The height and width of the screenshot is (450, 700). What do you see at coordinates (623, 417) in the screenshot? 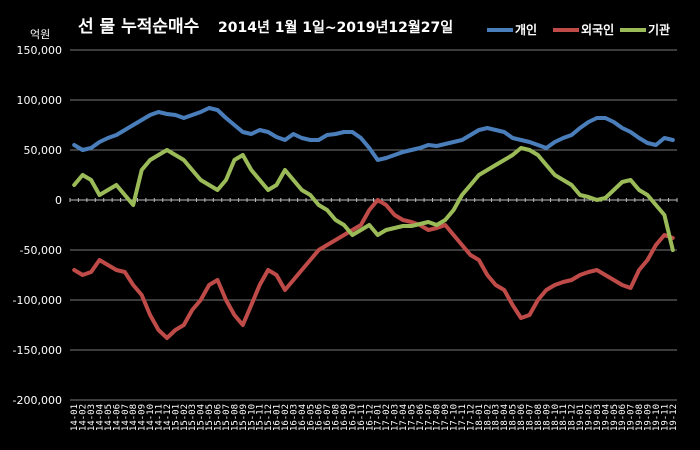
I see `x-tick-label: 19-06` at bounding box center [623, 417].